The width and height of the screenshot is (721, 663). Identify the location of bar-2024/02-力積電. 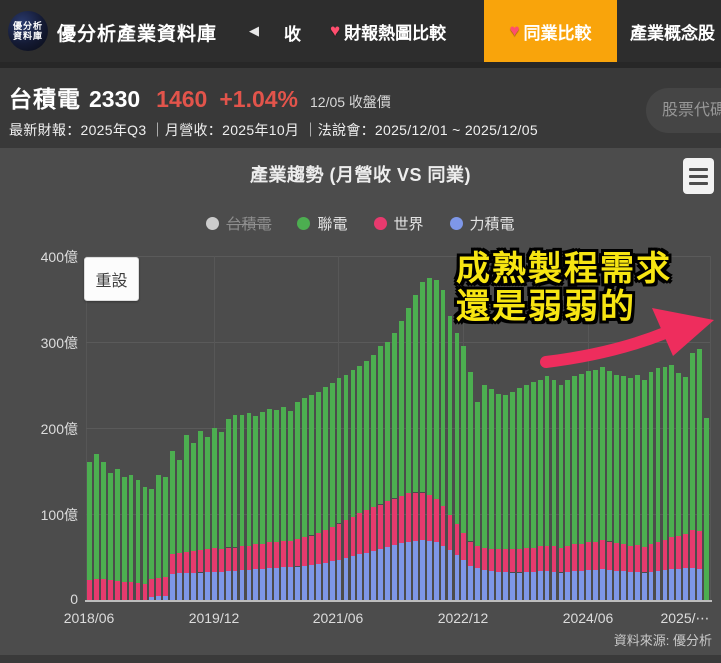
(561, 586).